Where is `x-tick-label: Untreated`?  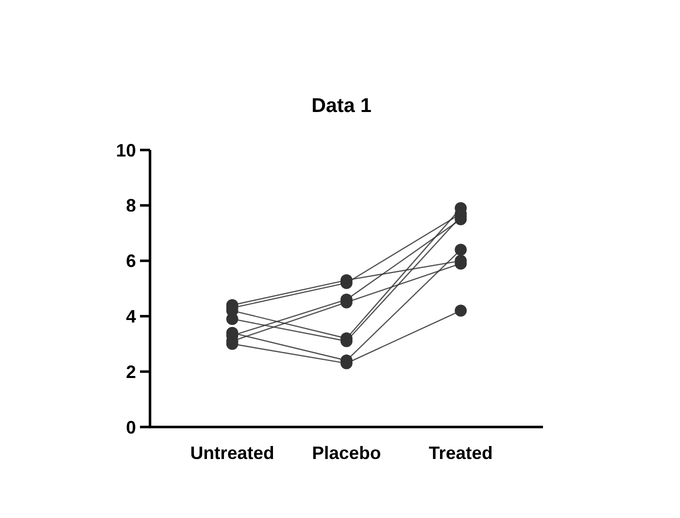 x-tick-label: Untreated is located at coordinates (232, 453).